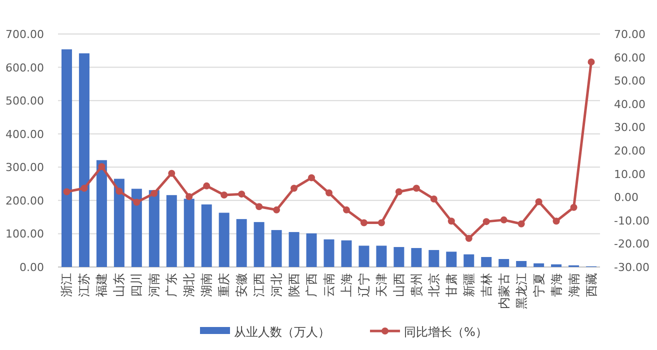  Describe the element at coordinates (25, 34) in the screenshot. I see `y-tick-label: 700.00` at that location.